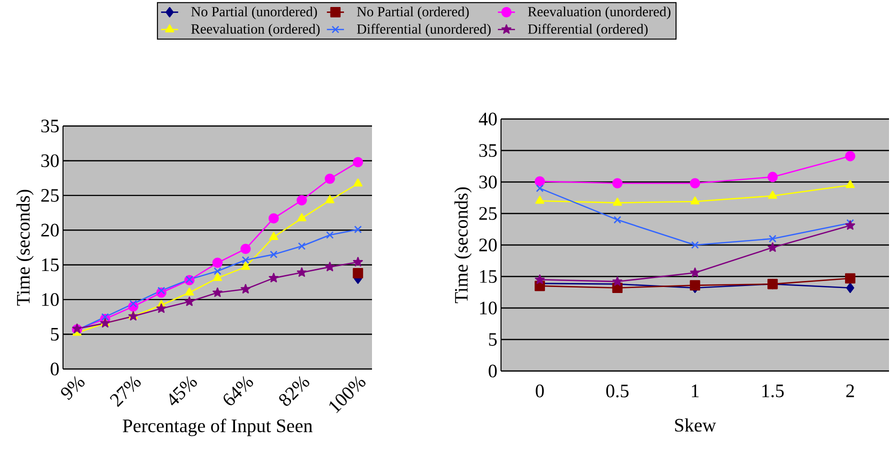  What do you see at coordinates (125, 391) in the screenshot?
I see `x-tick-label: 27%` at bounding box center [125, 391].